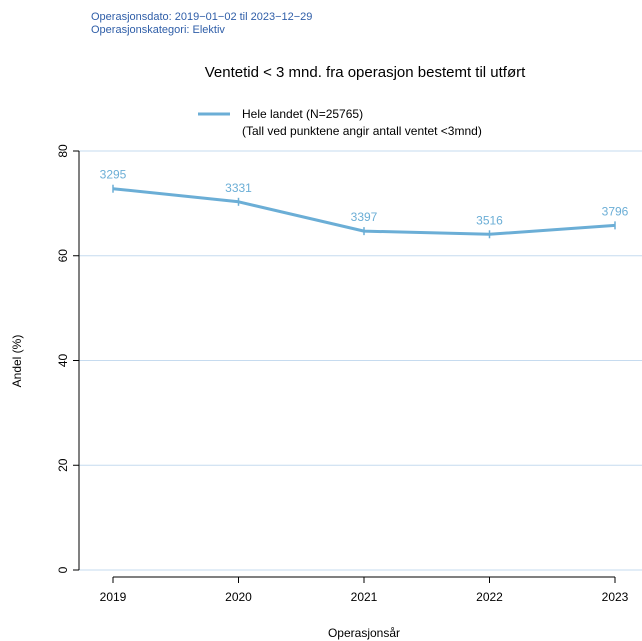 This screenshot has width=642, height=641. I want to click on x-tick-label: 2023, so click(615, 597).